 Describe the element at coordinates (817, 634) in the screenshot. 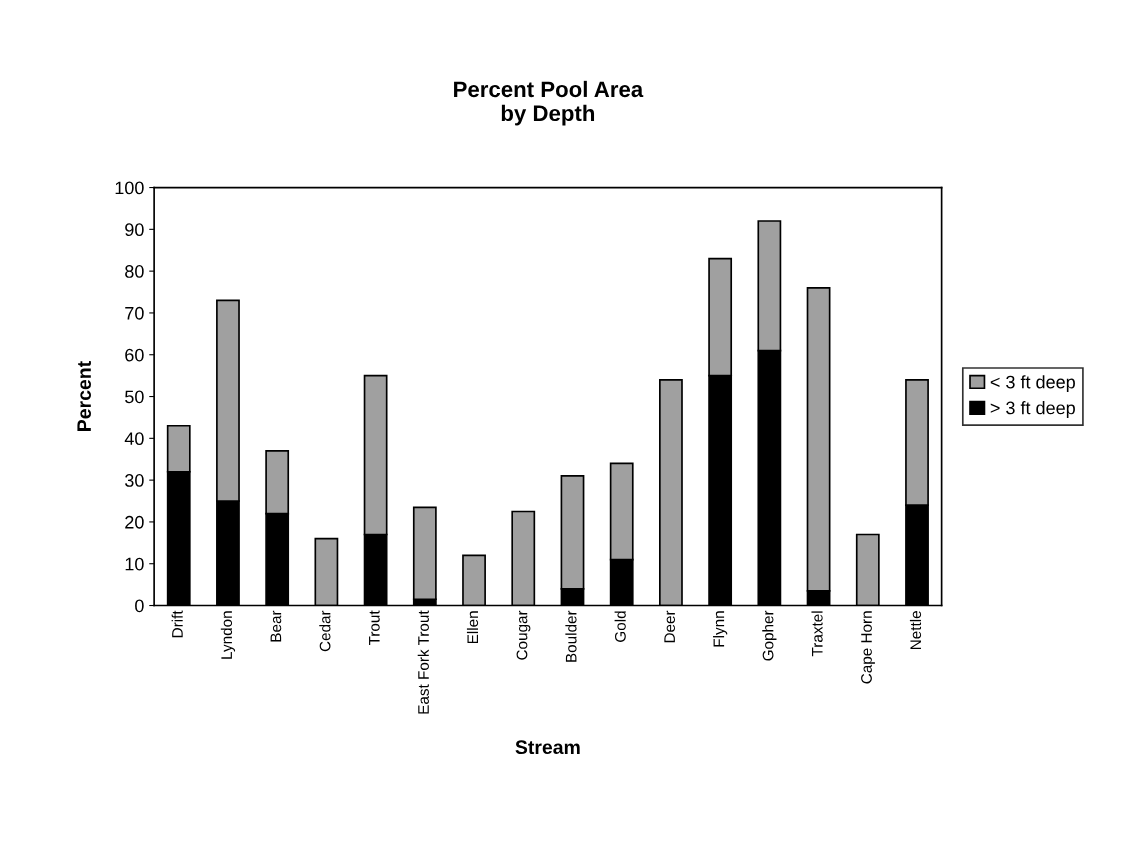

I see `x-tick-label: Traxtel` at that location.